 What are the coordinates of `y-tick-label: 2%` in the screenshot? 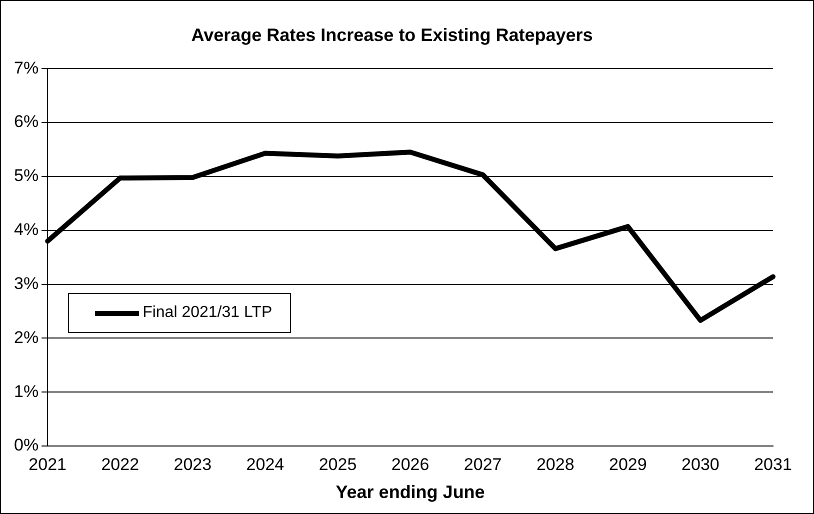 It's located at (26, 337).